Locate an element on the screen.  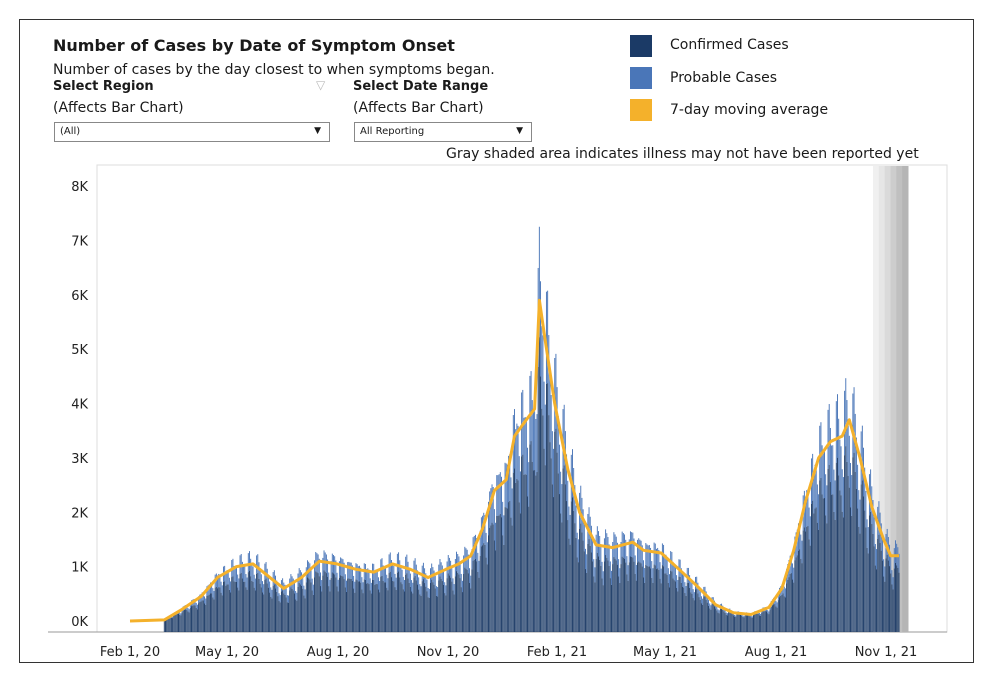
filter-icon: ▽ is located at coordinates (321, 85).